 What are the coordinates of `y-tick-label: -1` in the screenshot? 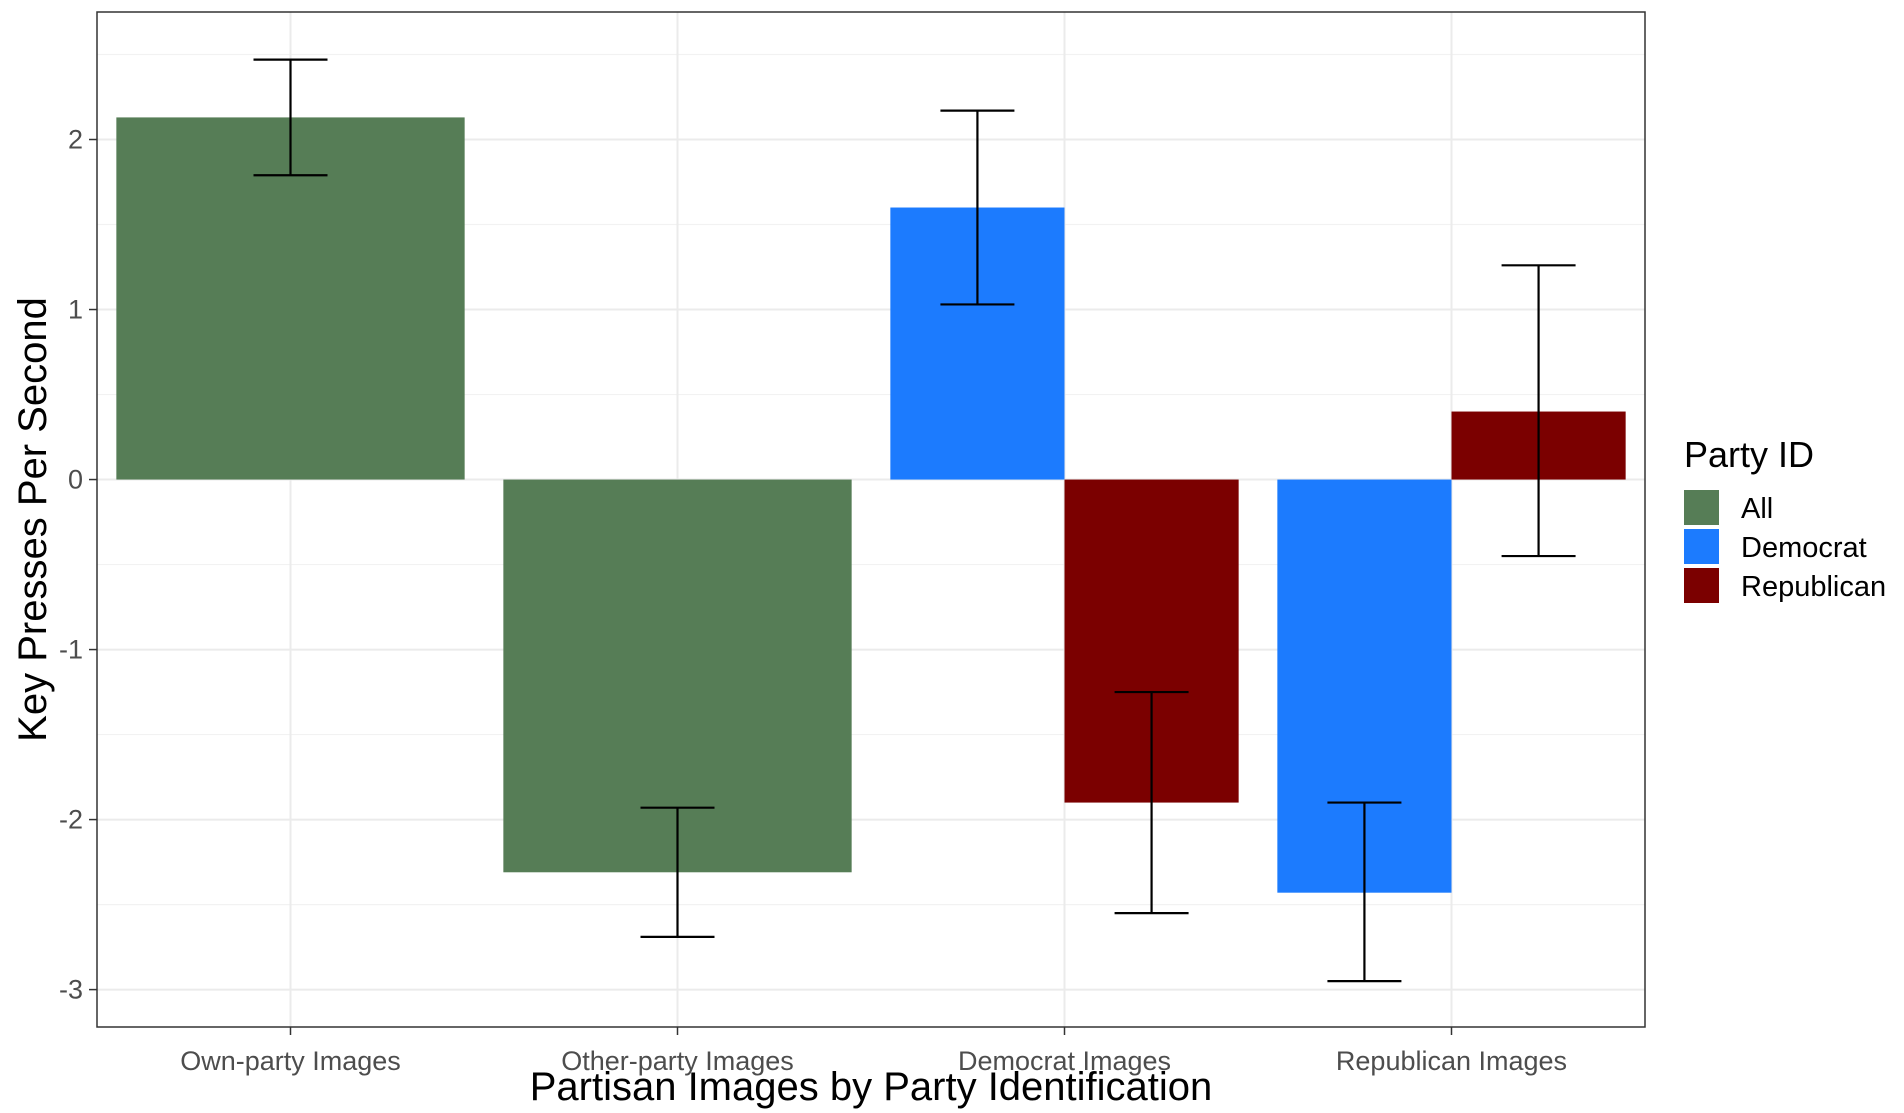 It's located at (71, 650).